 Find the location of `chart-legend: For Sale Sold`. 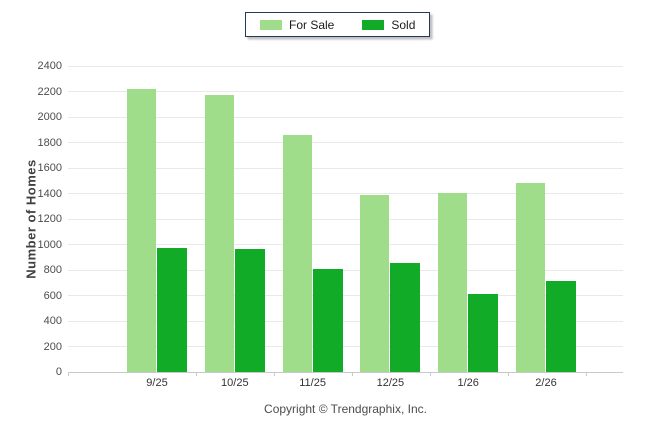

chart-legend: For Sale Sold is located at coordinates (338, 24).